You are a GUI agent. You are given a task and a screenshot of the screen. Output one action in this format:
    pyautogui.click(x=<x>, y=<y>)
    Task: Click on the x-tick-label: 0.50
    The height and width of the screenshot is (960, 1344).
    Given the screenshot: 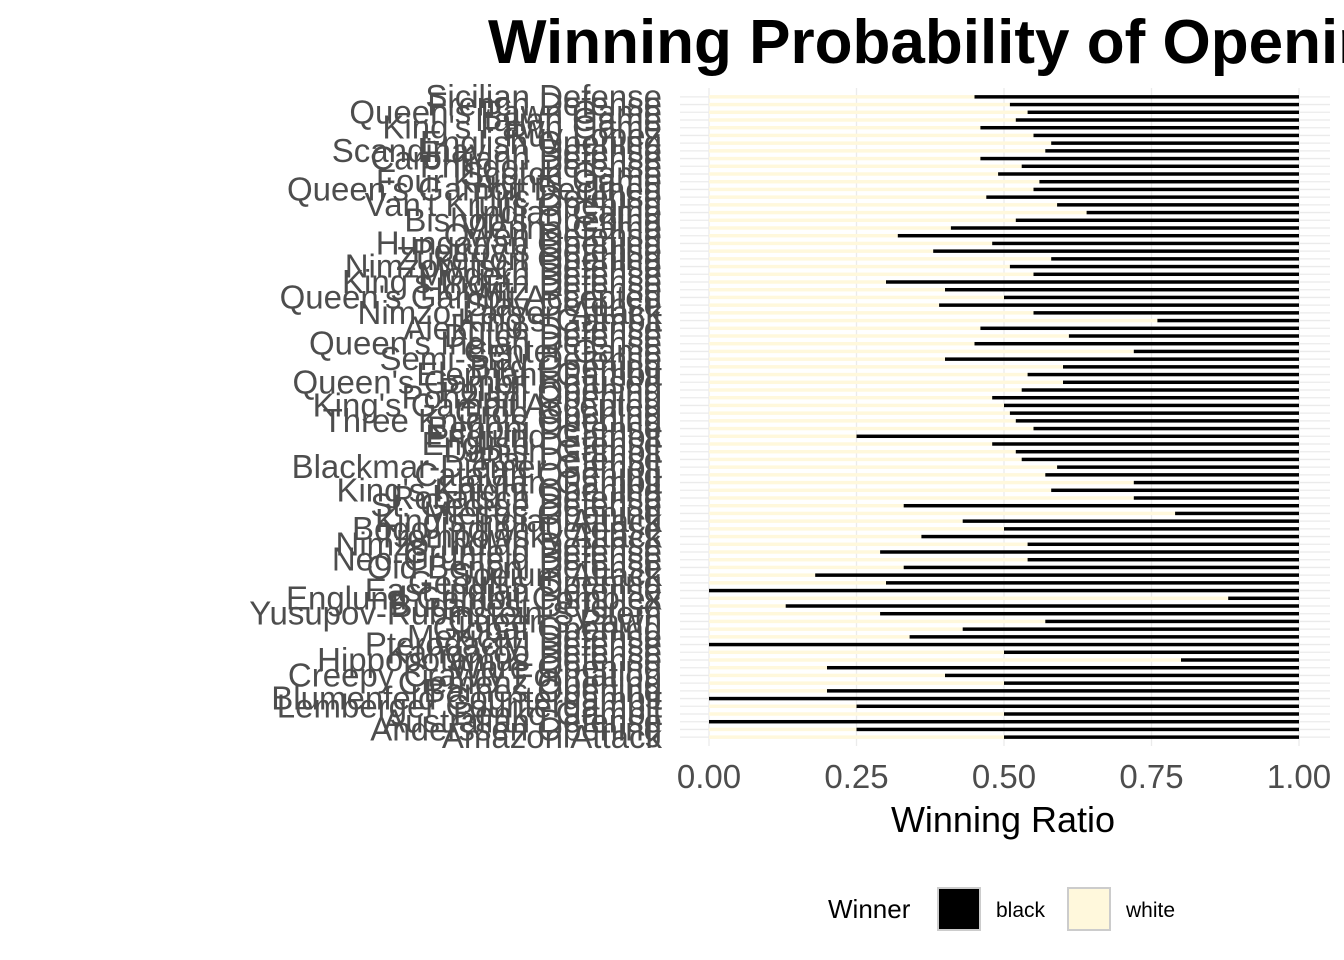 What is the action you would take?
    pyautogui.click(x=1004, y=776)
    